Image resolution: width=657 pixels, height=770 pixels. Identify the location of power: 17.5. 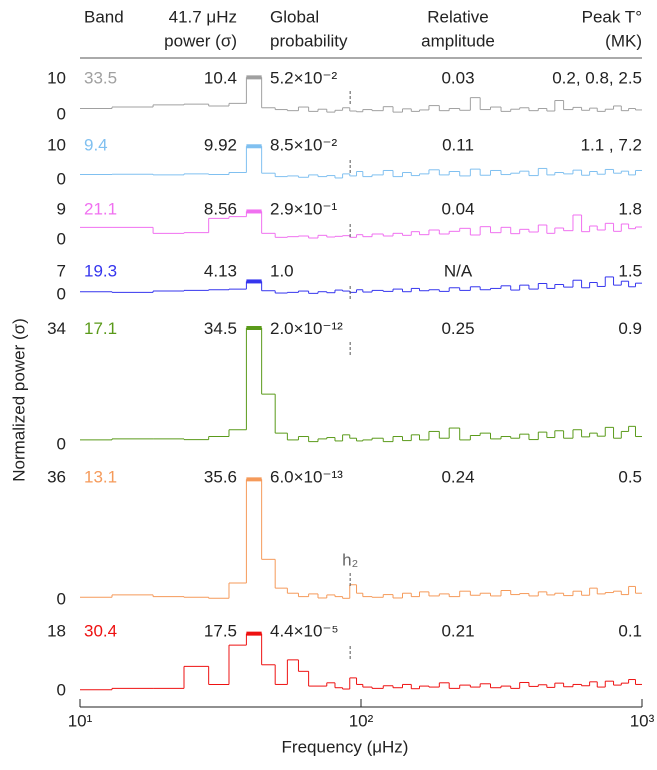
(220, 630).